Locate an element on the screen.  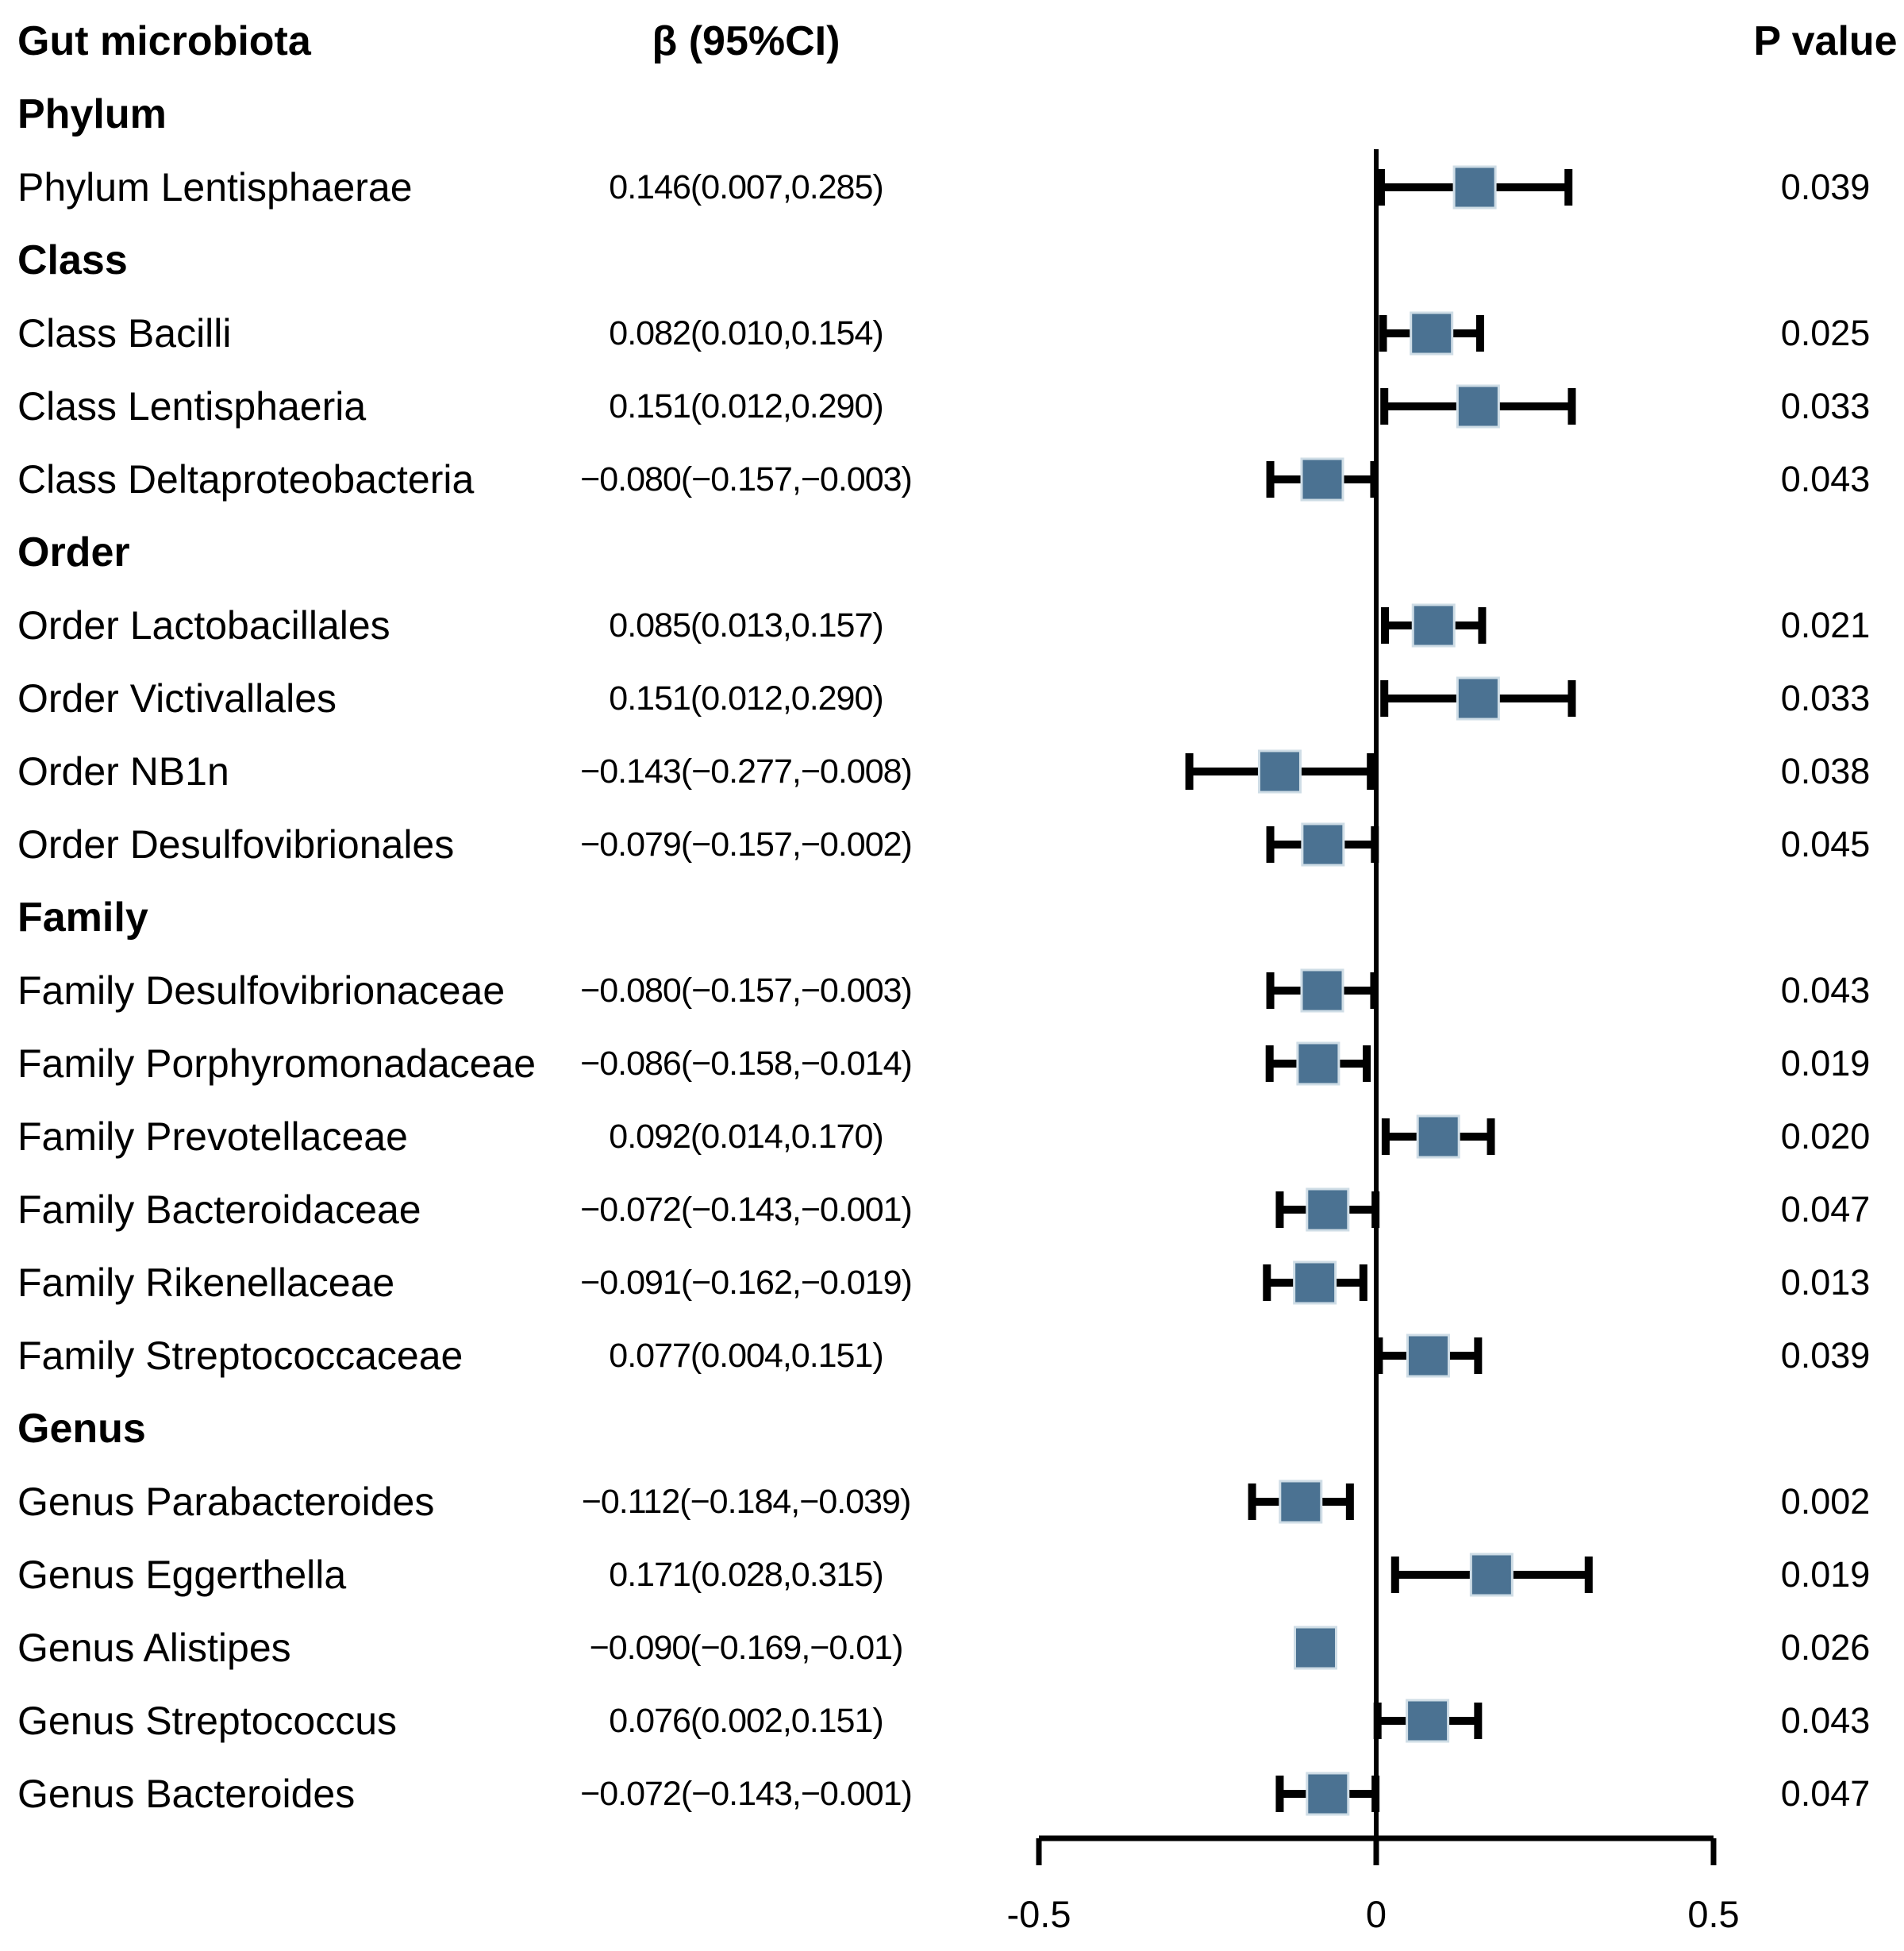
row-label: Class Deltaproteobacteria is located at coordinates (246, 479).